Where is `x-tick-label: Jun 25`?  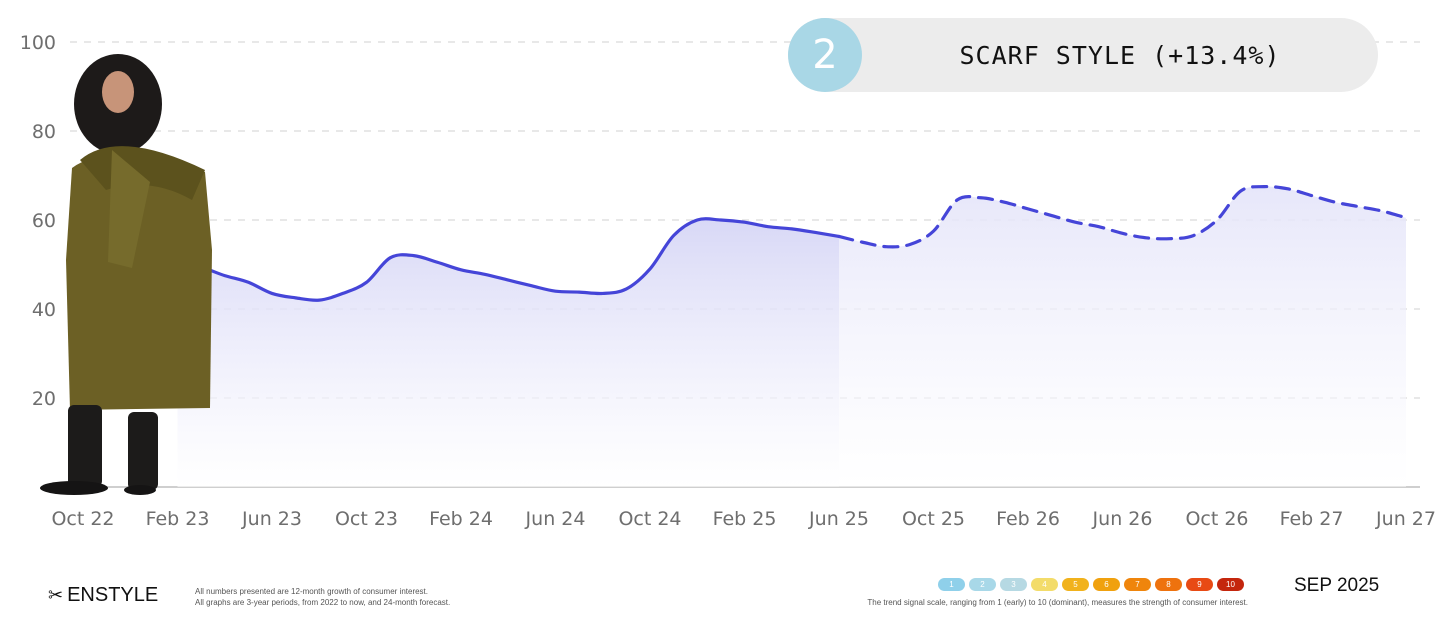 x-tick-label: Jun 25 is located at coordinates (838, 519).